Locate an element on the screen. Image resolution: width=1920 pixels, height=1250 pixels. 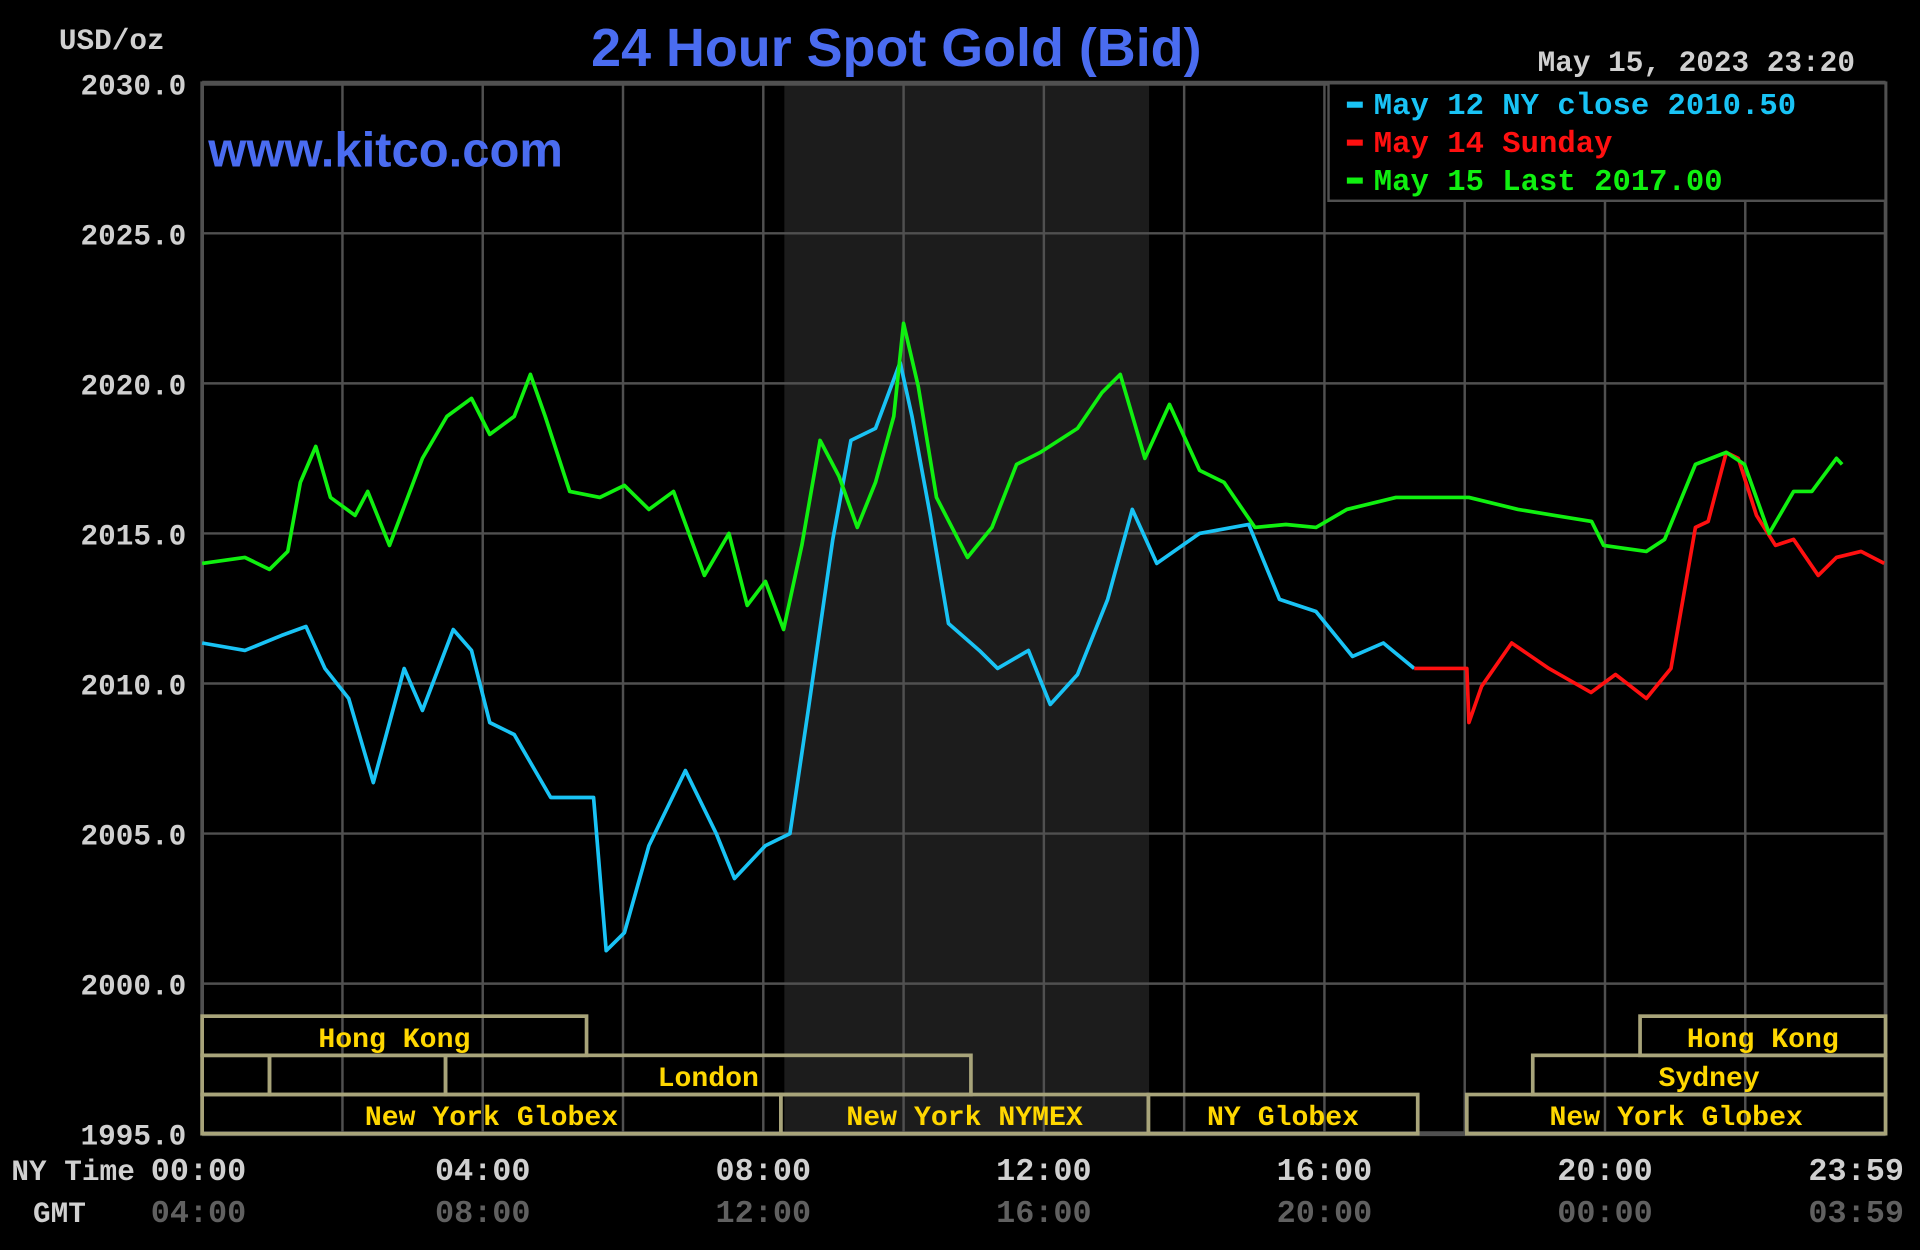
timestamp: May 15, 2023 23:20 is located at coordinates (1696, 63).